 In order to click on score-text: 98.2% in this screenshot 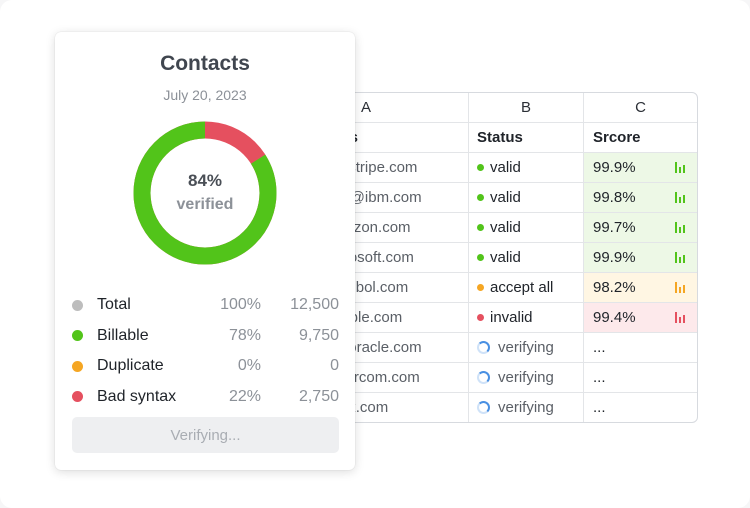, I will do `click(614, 287)`.